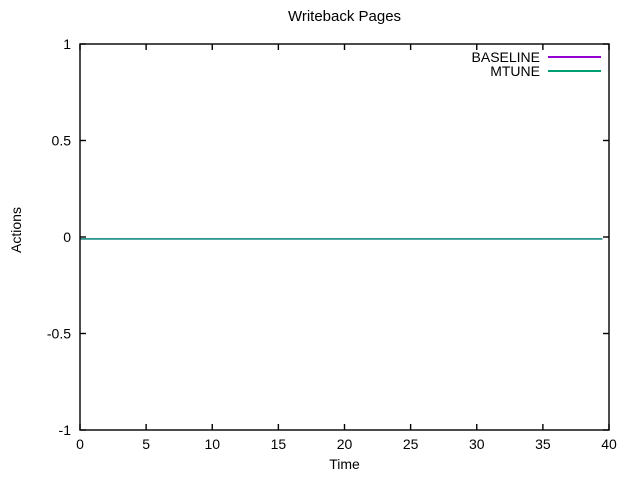  What do you see at coordinates (67, 237) in the screenshot?
I see `y-tick-label: 0` at bounding box center [67, 237].